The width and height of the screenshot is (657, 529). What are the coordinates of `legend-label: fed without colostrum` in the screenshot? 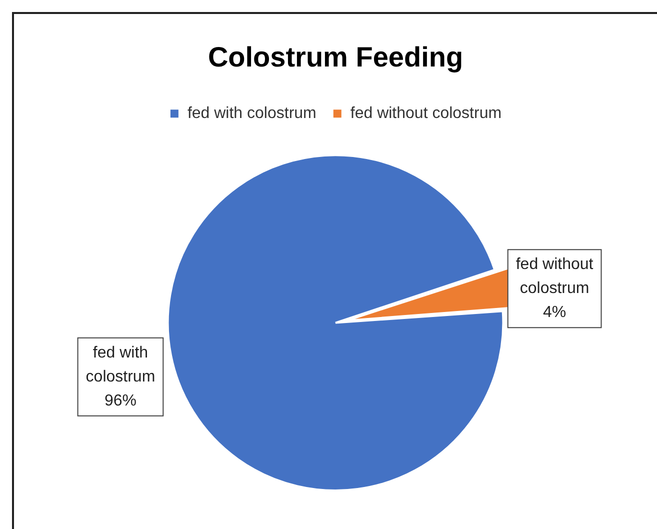 It's located at (426, 113).